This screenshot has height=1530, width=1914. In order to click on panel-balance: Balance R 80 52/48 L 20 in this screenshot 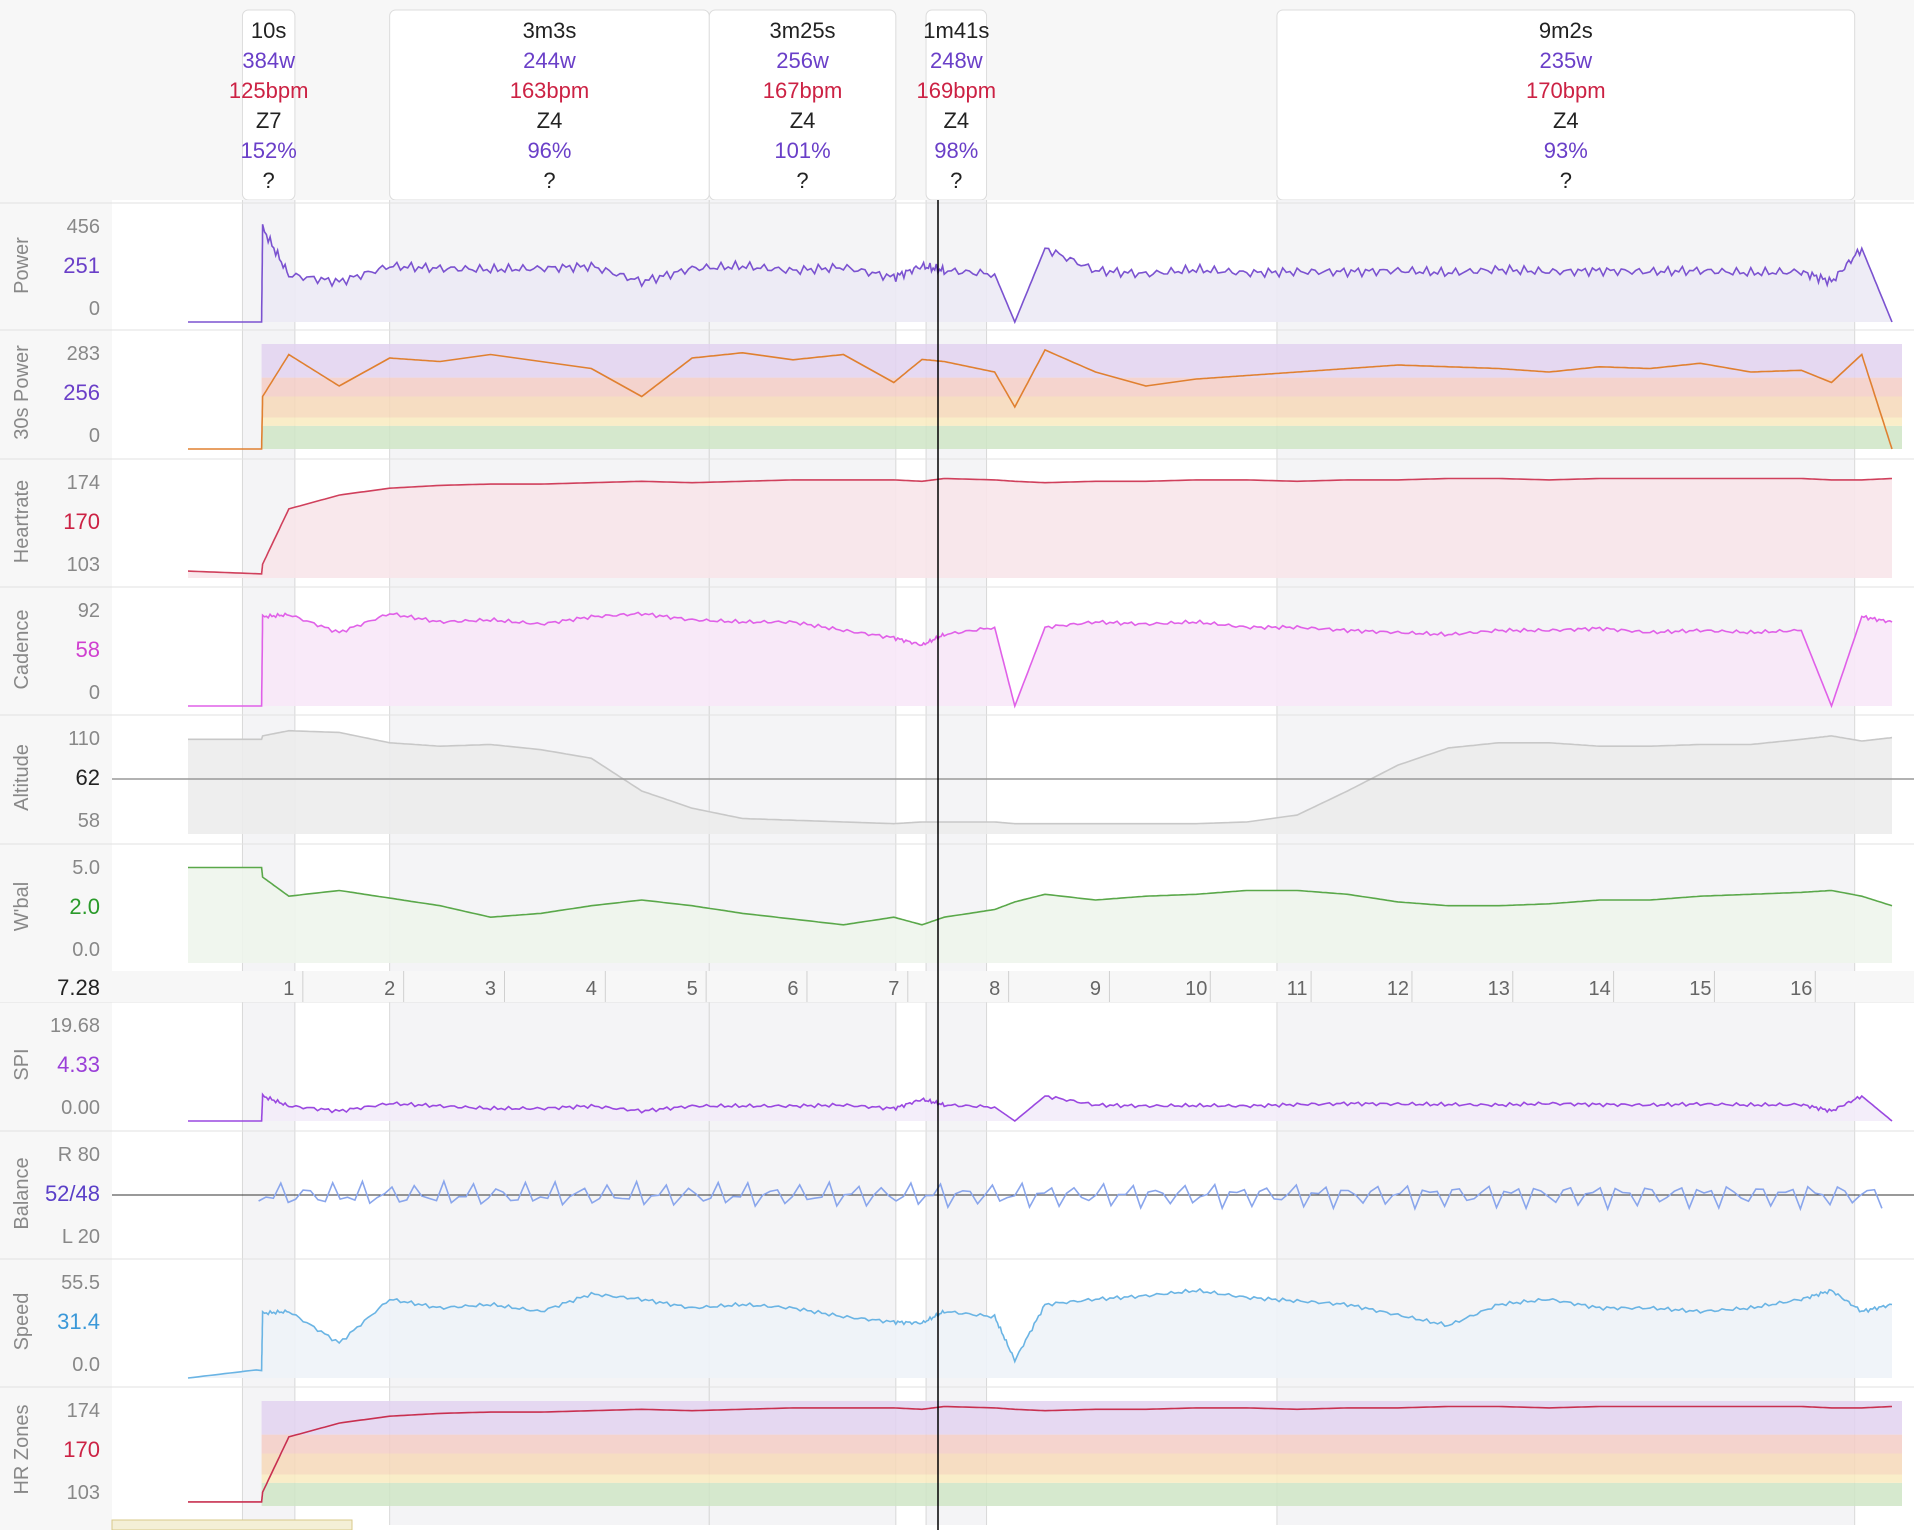, I will do `click(957, 1189)`.